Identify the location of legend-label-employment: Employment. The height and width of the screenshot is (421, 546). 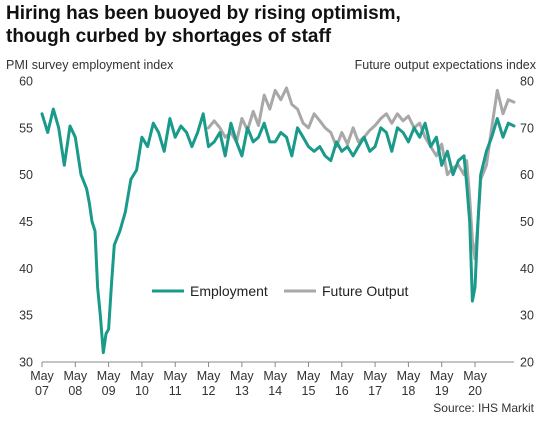
(229, 291).